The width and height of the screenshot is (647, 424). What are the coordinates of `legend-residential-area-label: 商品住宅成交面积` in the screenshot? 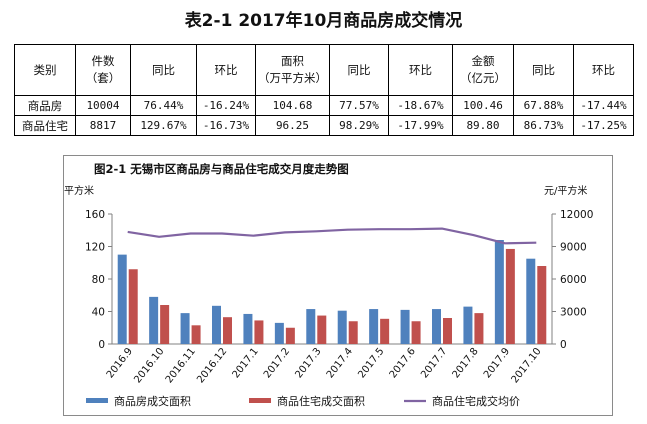 It's located at (321, 401).